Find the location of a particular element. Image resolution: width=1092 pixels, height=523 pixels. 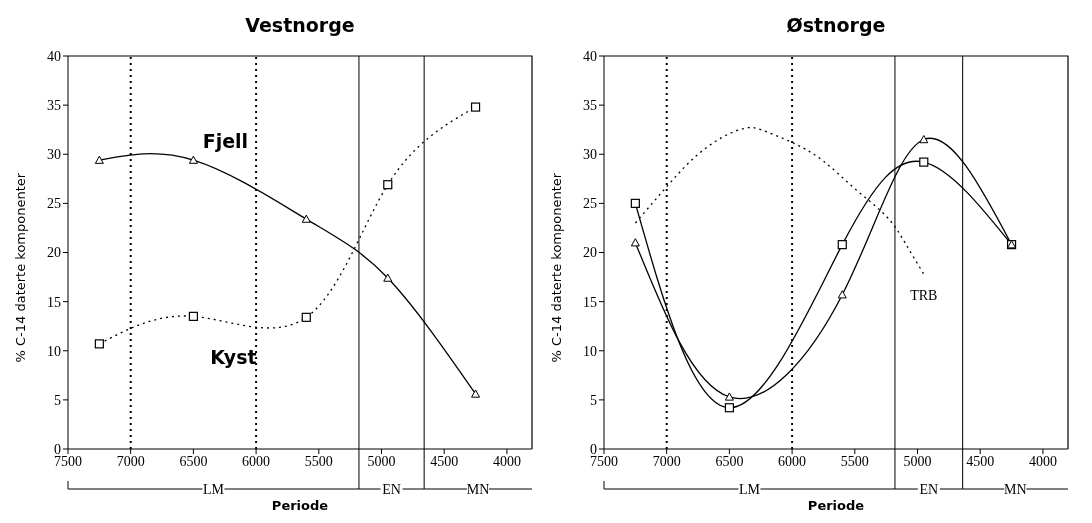

series-label: Kyst is located at coordinates (233, 357).